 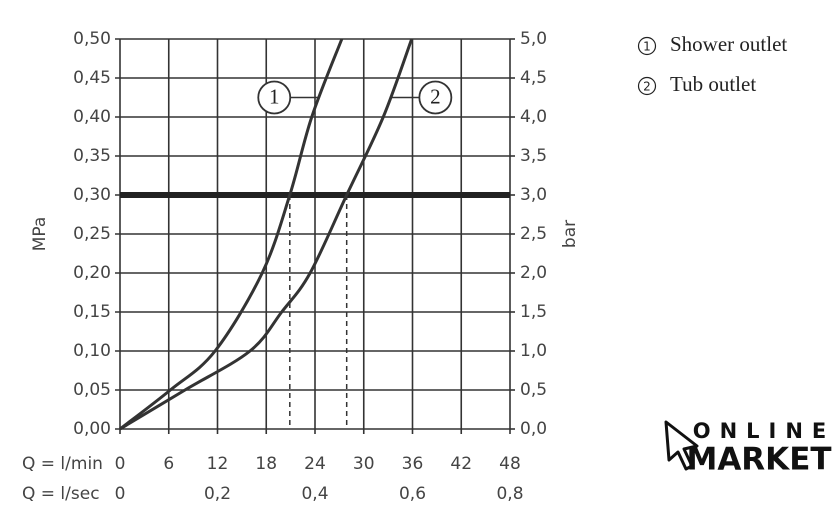 What do you see at coordinates (764, 431) in the screenshot?
I see `logo-top: ONLINE` at bounding box center [764, 431].